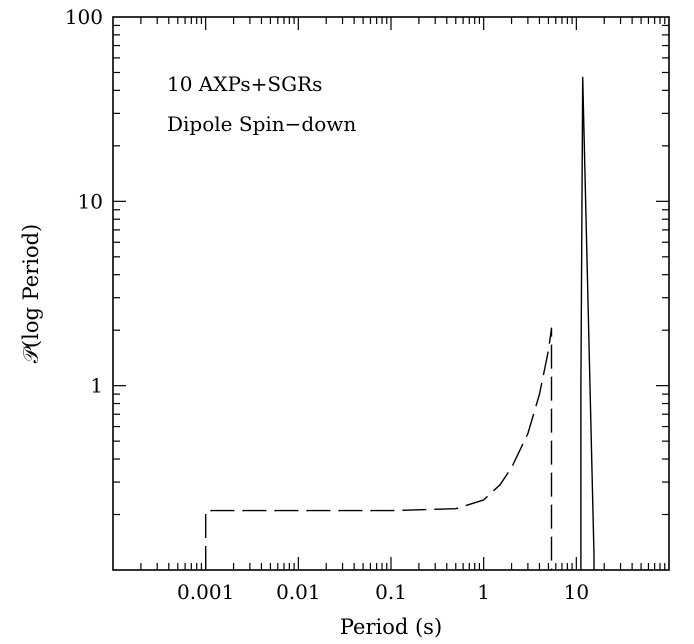 The image size is (694, 644). What do you see at coordinates (391, 592) in the screenshot?
I see `x-tick-label: 0.1` at bounding box center [391, 592].